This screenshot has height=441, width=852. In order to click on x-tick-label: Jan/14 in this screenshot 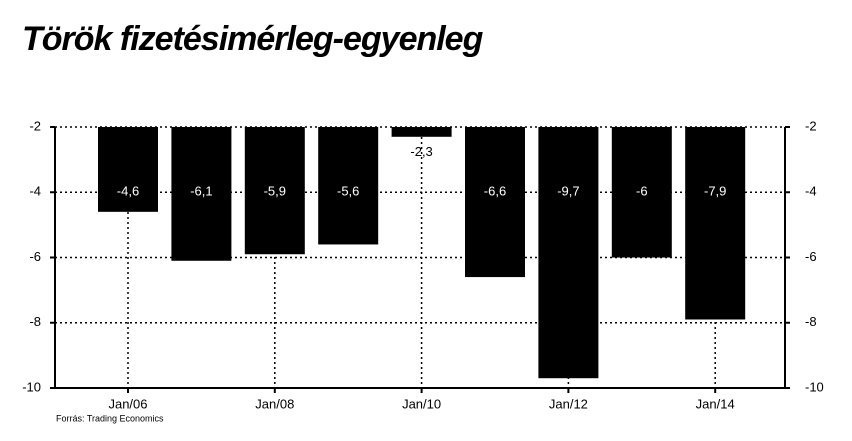, I will do `click(715, 403)`.